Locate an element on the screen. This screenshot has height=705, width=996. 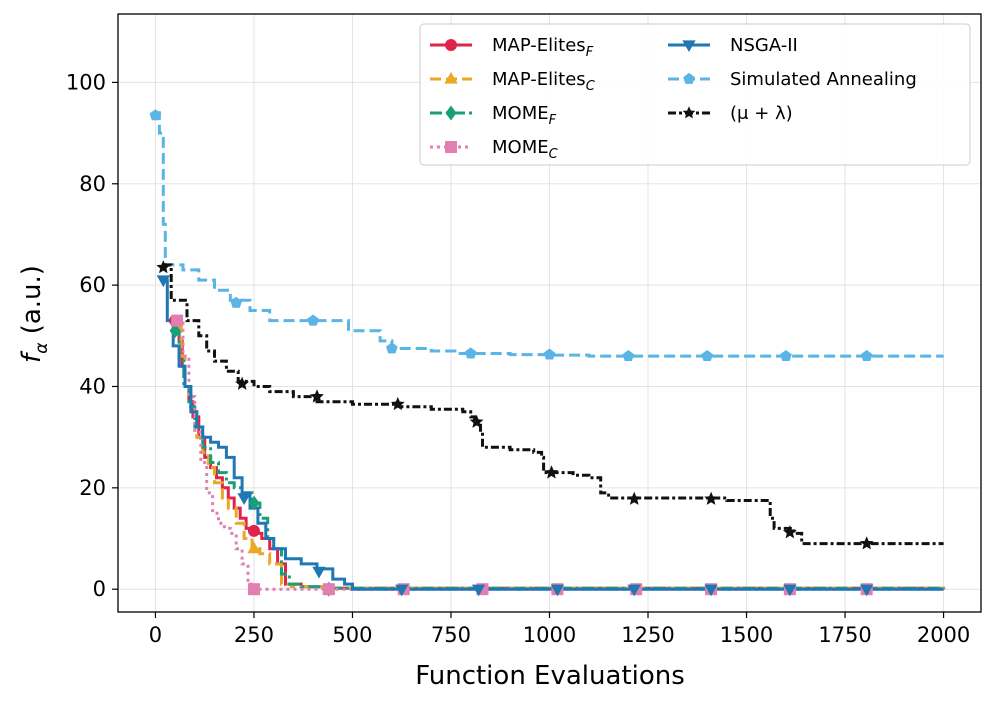
x-tick-label: 500 is located at coordinates (352, 635).